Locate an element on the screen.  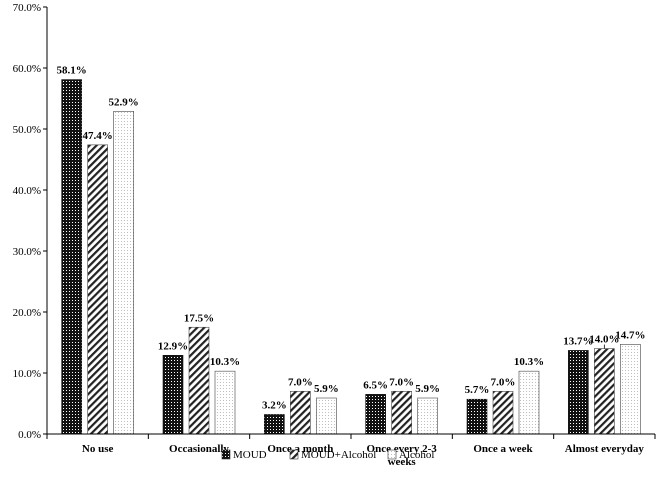
data-label: 17.5% is located at coordinates (199, 318).